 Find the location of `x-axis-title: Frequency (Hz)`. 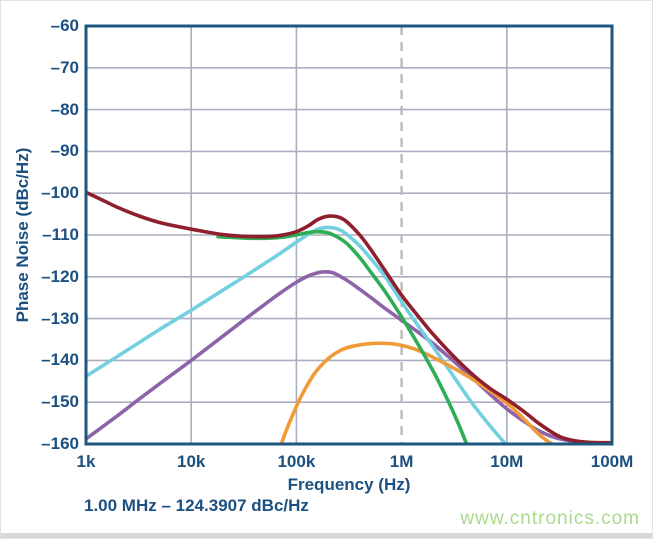

x-axis-title: Frequency (Hz) is located at coordinates (349, 484).